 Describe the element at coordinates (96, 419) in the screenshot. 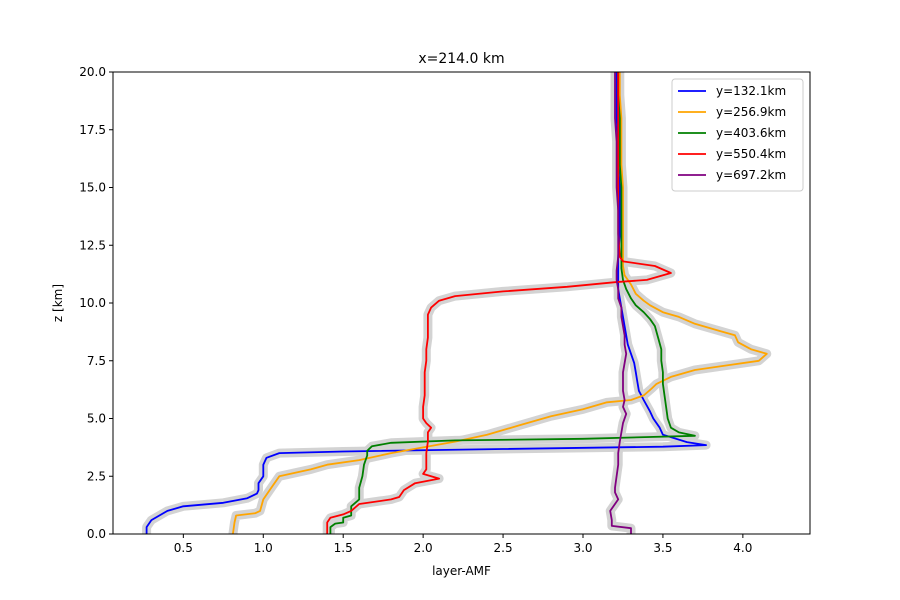

I see `y-tick-label: 5.0` at that location.